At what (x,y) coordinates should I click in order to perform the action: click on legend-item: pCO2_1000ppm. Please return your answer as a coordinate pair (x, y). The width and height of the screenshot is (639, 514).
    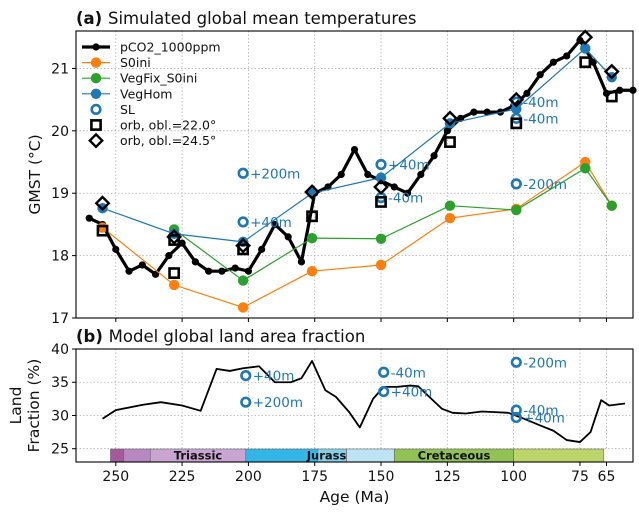
    Looking at the image, I should click on (151, 47).